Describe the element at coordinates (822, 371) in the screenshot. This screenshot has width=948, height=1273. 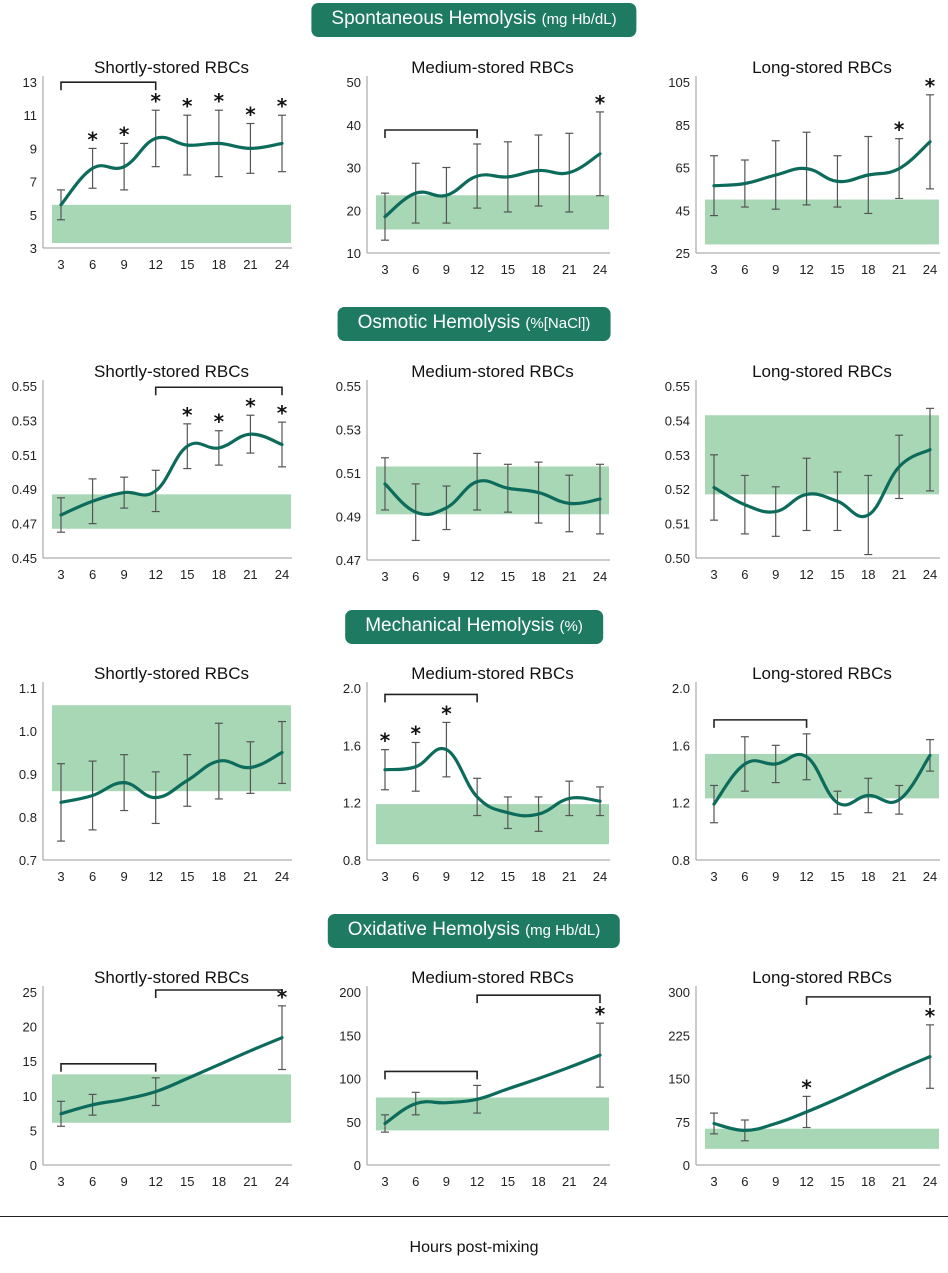
I see `chart-title: Long-stored RBCs` at that location.